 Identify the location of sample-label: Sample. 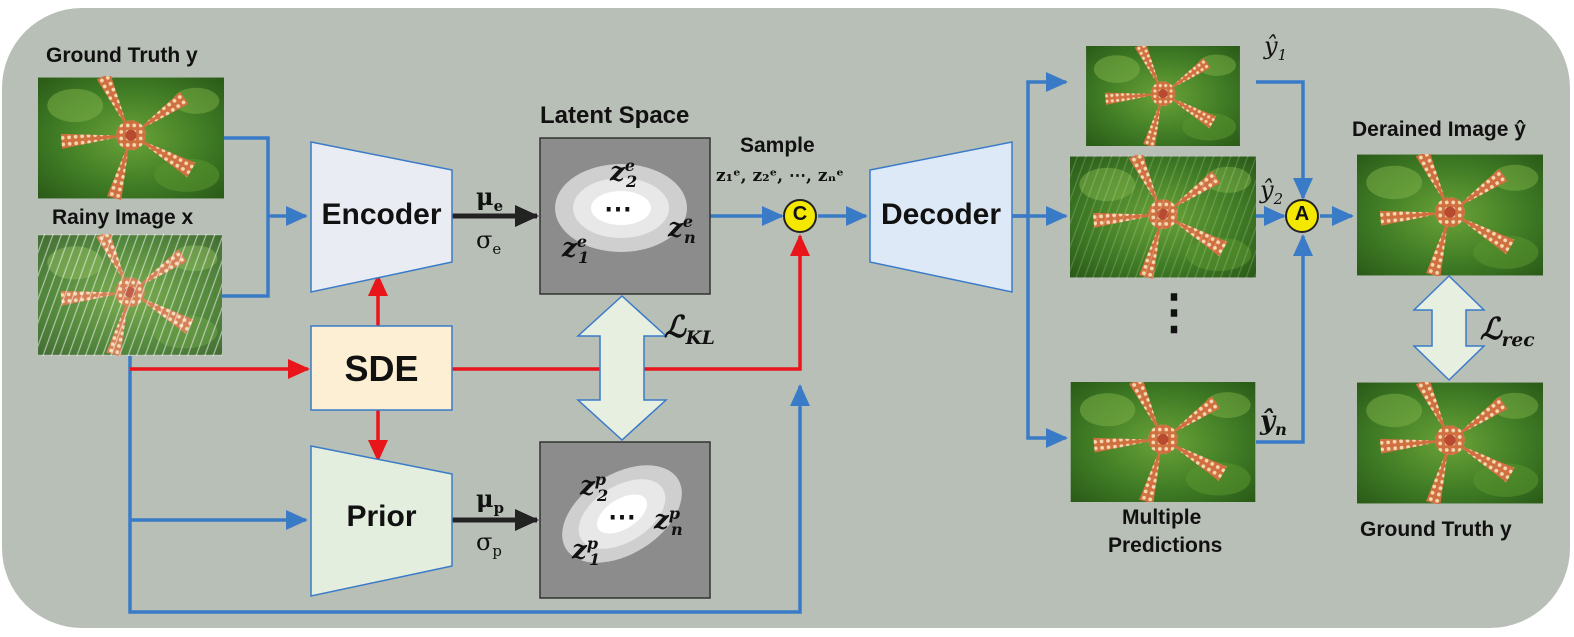
(777, 145).